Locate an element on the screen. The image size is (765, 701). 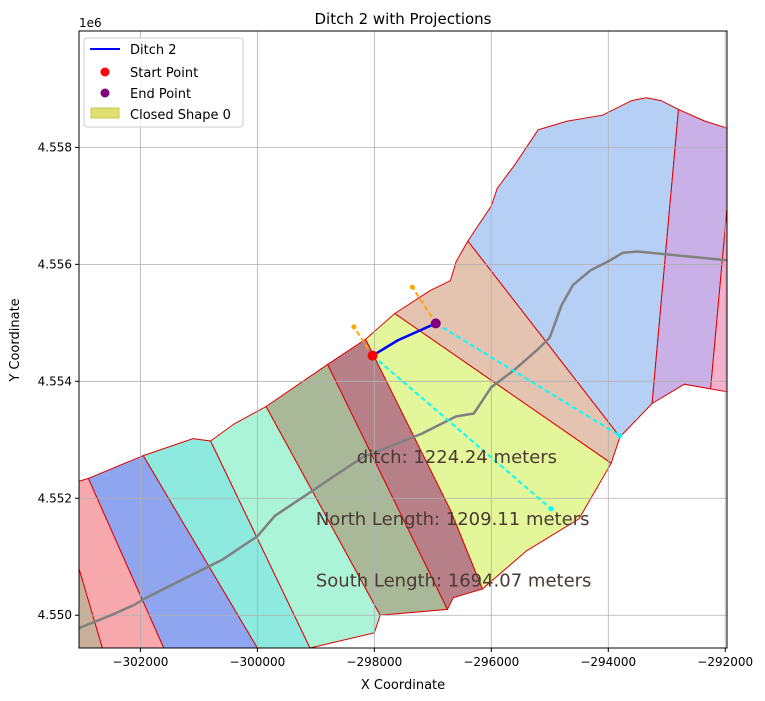
y-tick-label: 4.558 is located at coordinates (55, 147).